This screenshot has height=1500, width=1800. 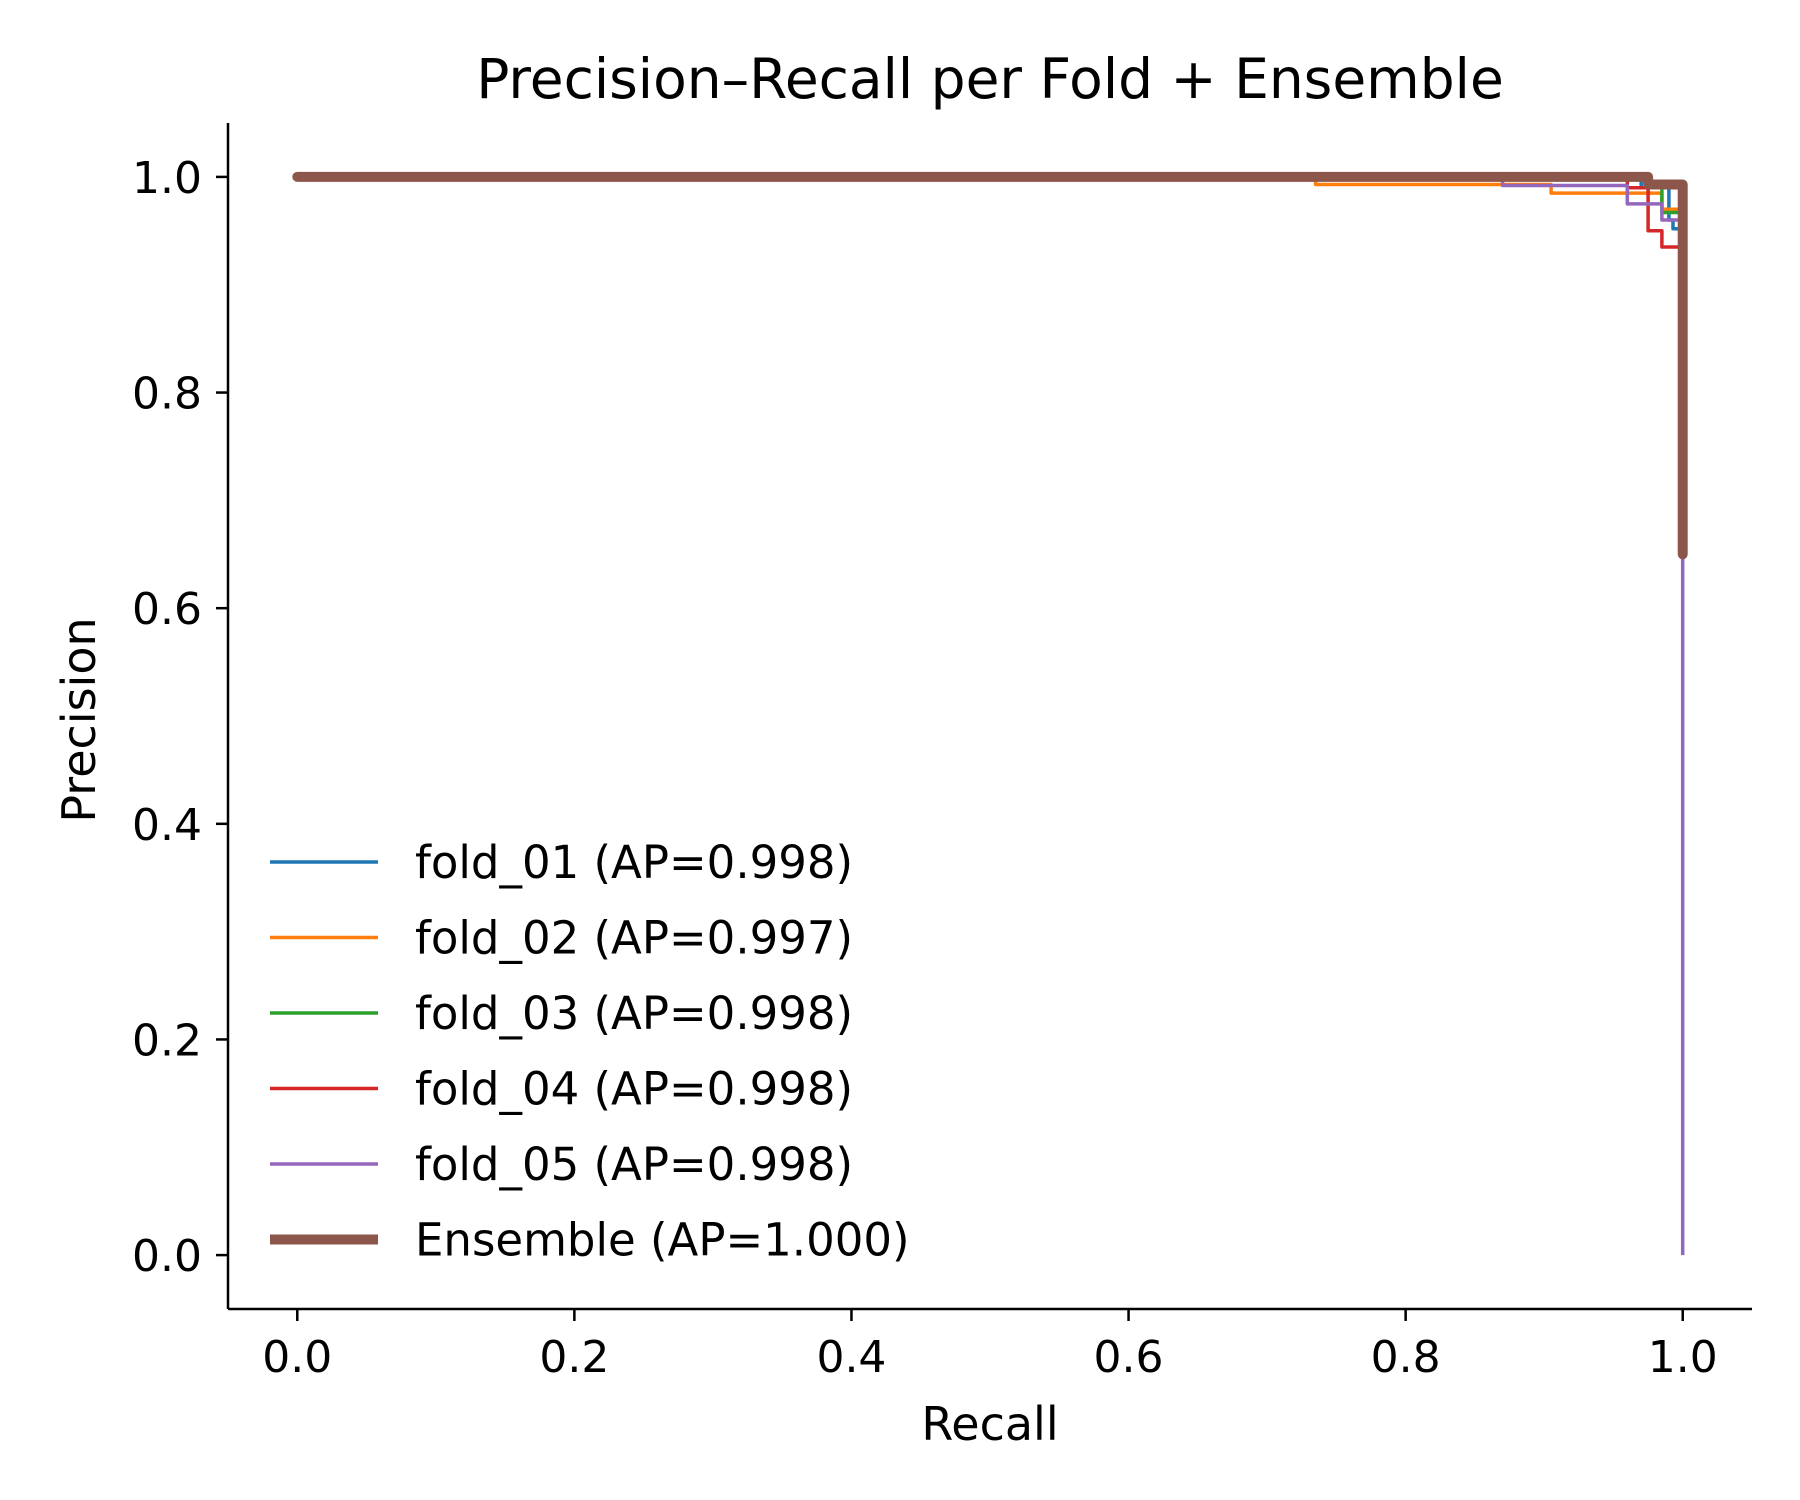 I want to click on x-tick-label: 0.6, so click(x=1129, y=1357).